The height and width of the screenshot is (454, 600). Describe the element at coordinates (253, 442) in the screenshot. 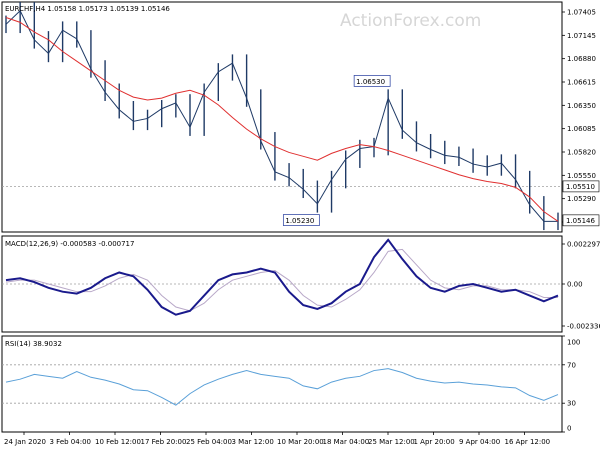

I see `time-axis-label: 3 Mar 12:00` at that location.